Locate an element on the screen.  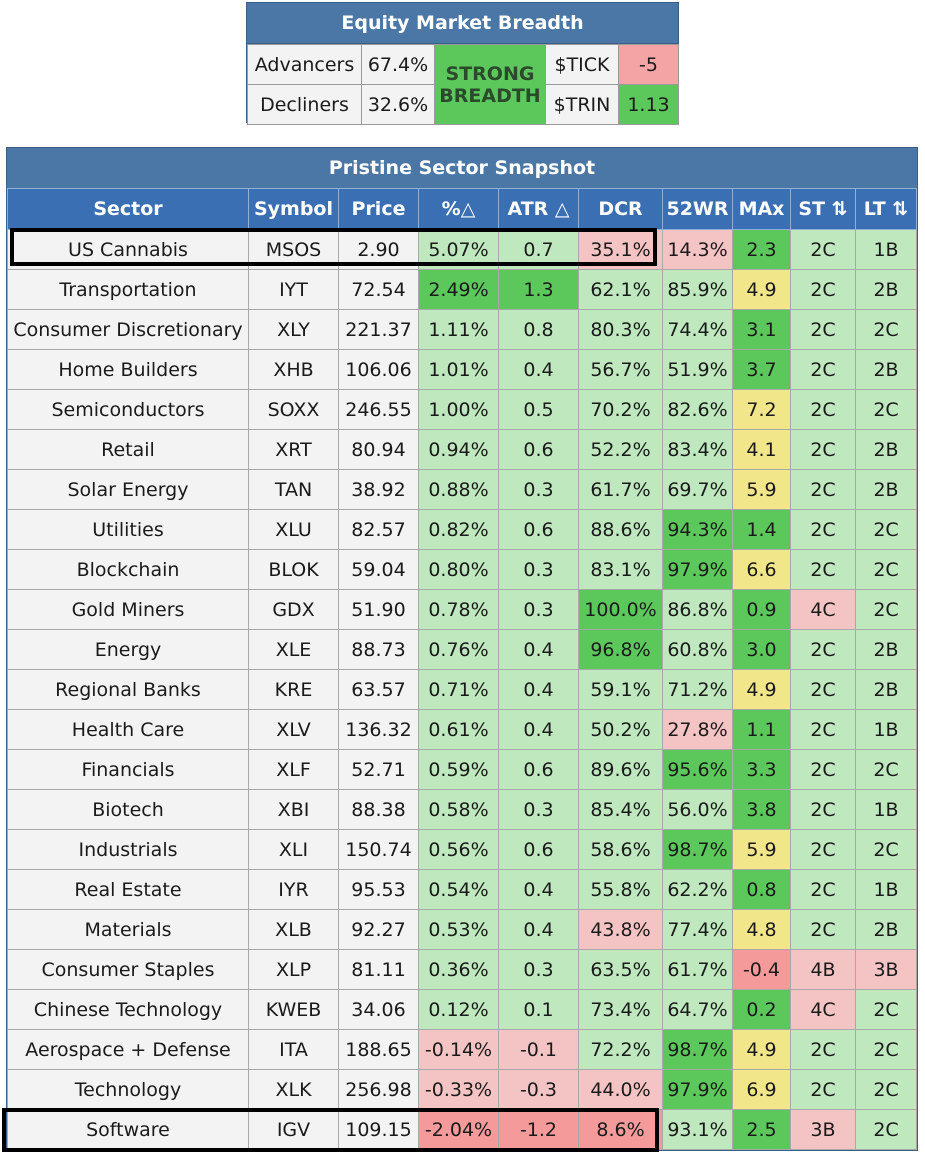
header-atr-change: ATR △ is located at coordinates (538, 209).